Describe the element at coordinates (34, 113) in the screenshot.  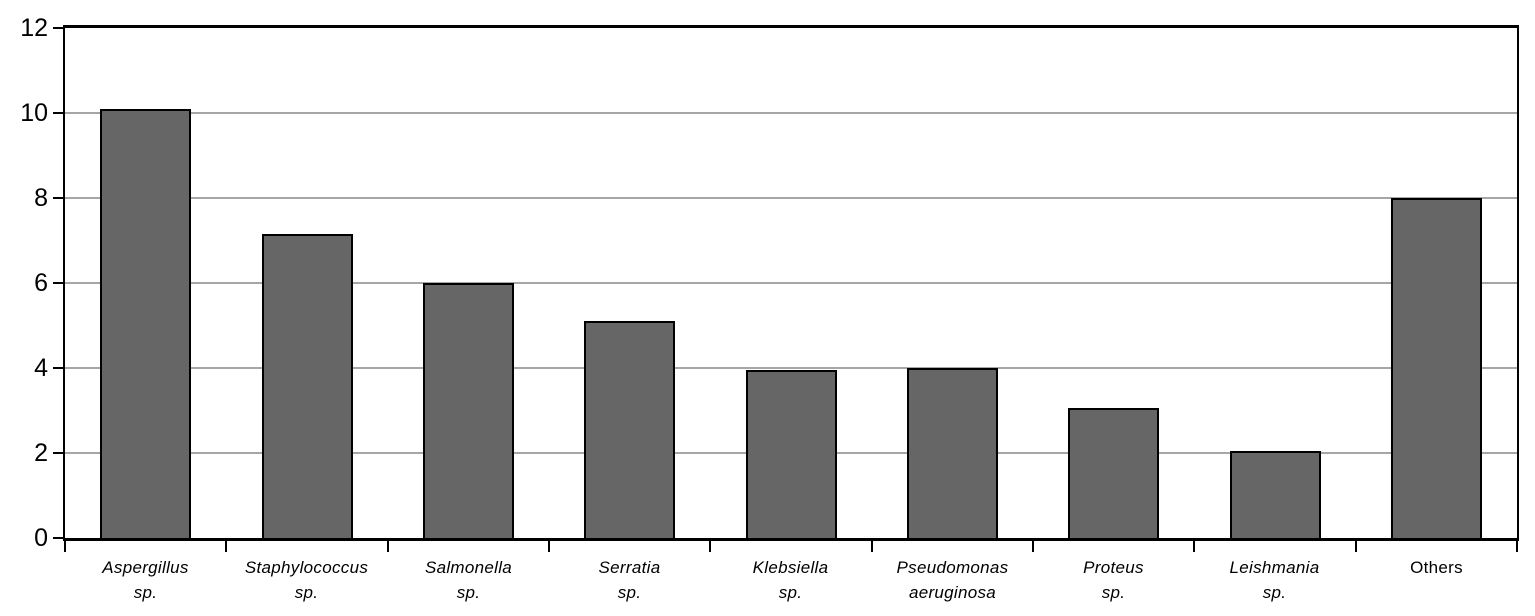
I see `y-axis-label: 10` at that location.